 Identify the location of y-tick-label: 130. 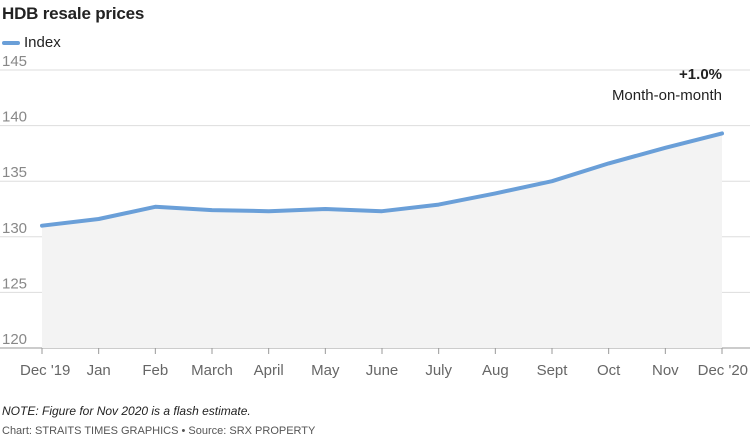
(14, 228).